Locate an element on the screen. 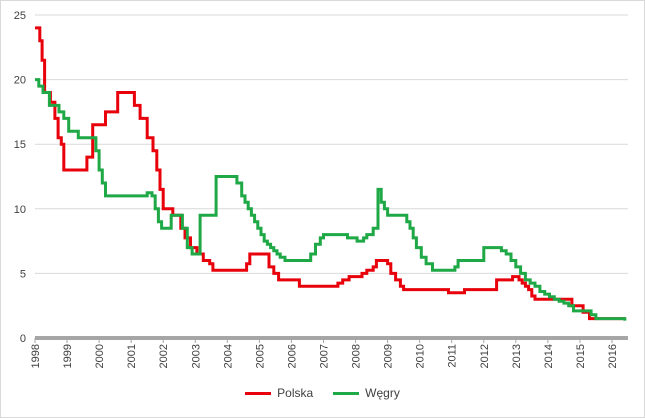 The width and height of the screenshot is (645, 418). y-tick-label: 0 is located at coordinates (23, 339).